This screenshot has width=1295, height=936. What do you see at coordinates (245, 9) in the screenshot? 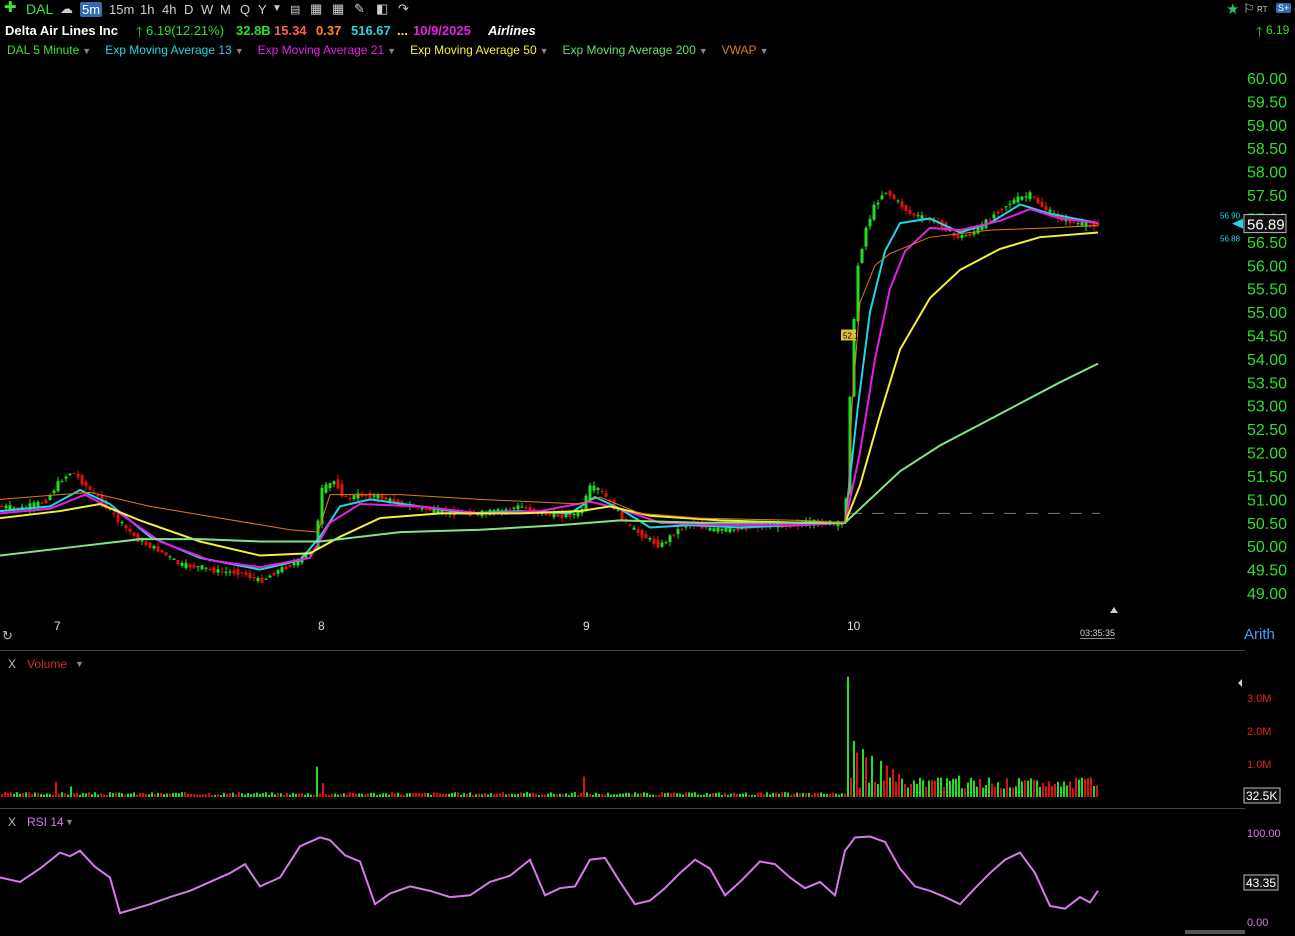
I see `interval-q: Q` at bounding box center [245, 9].